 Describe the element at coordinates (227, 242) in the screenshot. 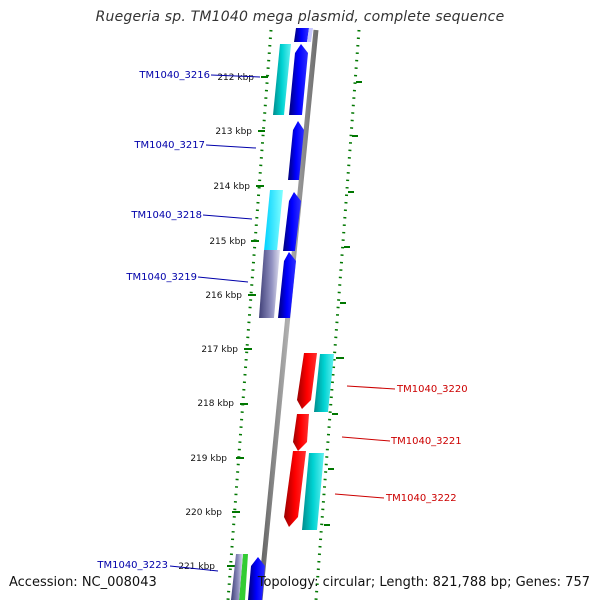

I see `tick-label-215: 215 kbp` at that location.